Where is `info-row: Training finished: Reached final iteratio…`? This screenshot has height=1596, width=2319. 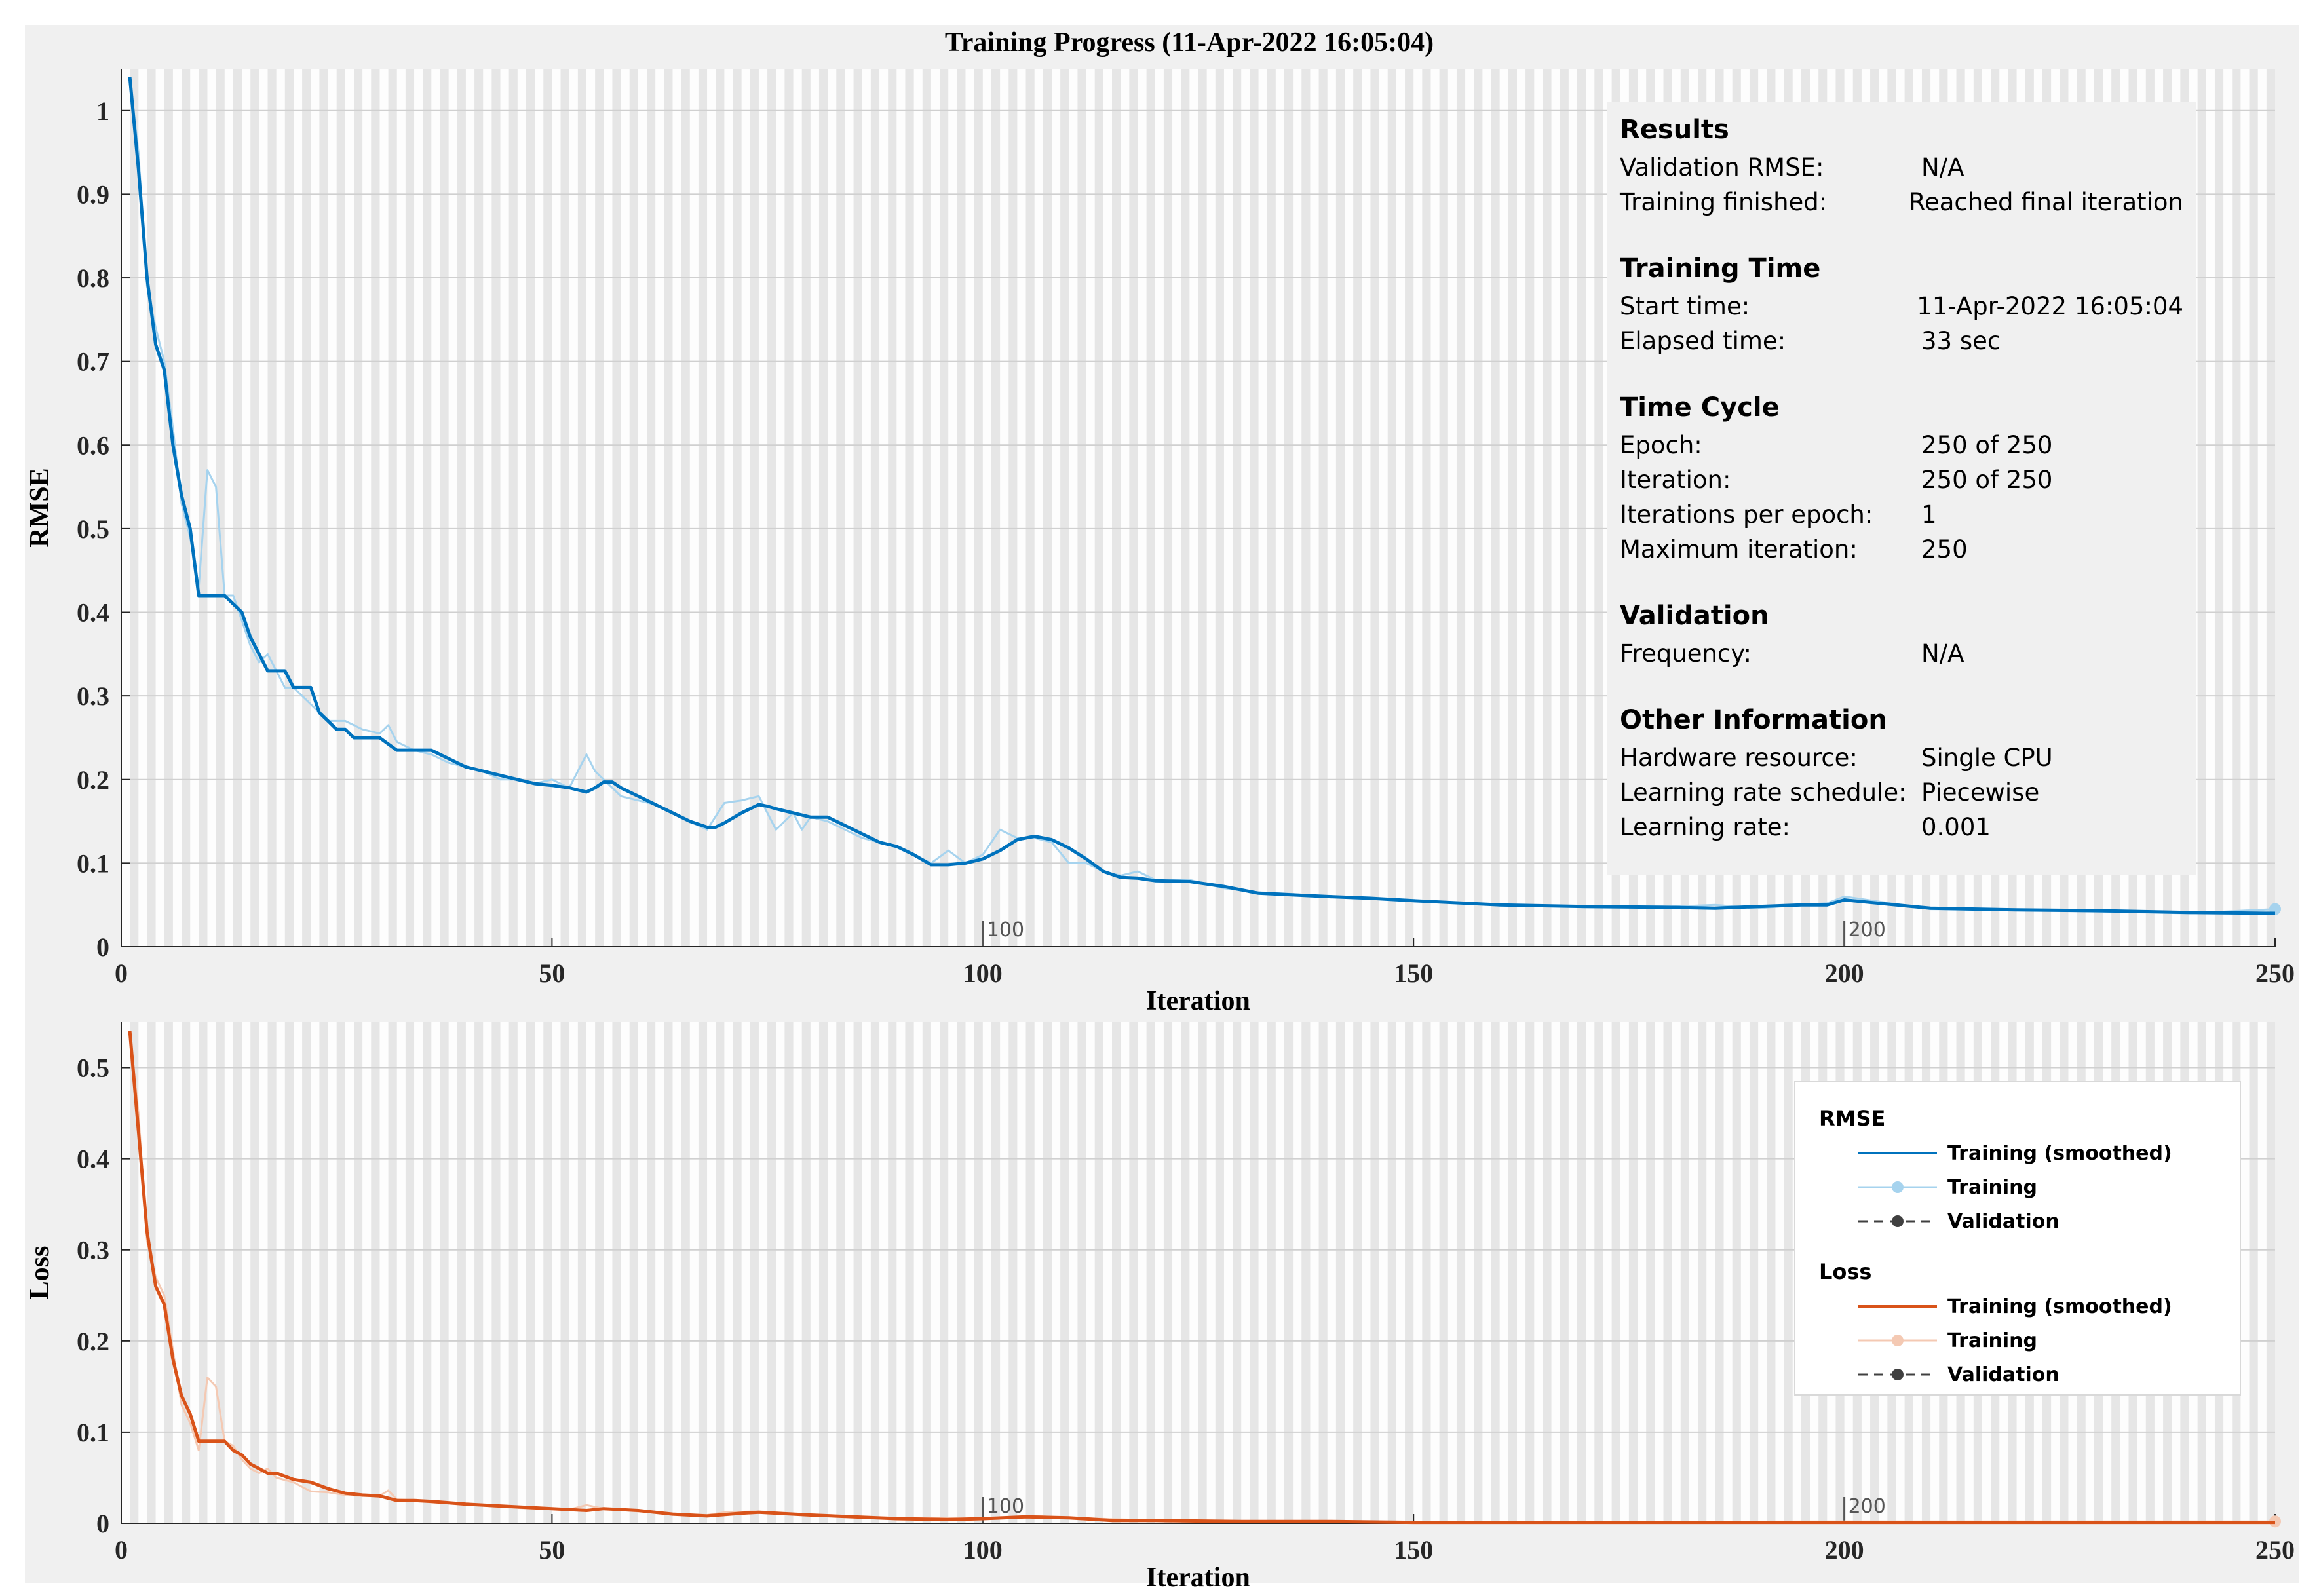
info-row: Training finished: Reached final iteratio… is located at coordinates (1901, 202).